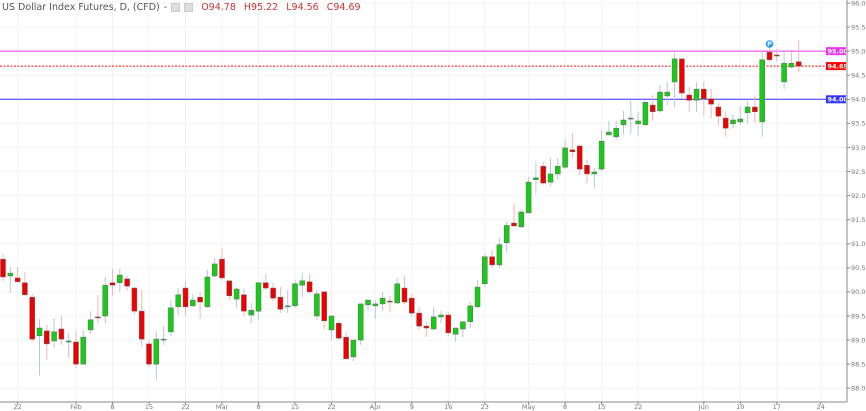 Image resolution: width=866 pixels, height=411 pixels. Describe the element at coordinates (176, 7) in the screenshot. I see `settings-icon` at that location.